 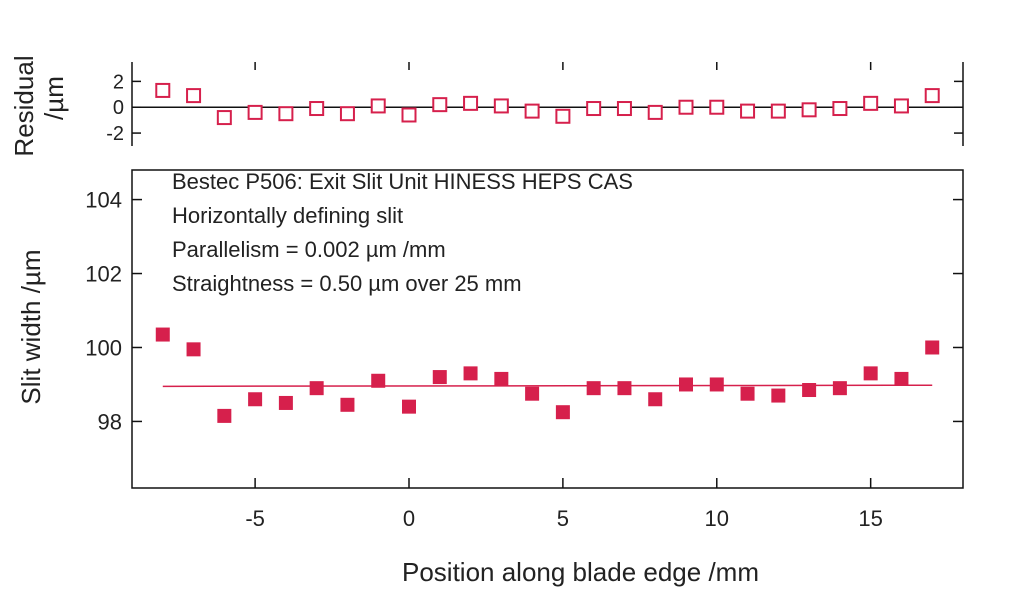 What do you see at coordinates (347, 283) in the screenshot?
I see `annotation-line: Straightness = 0.50 µm over 25 mm` at bounding box center [347, 283].